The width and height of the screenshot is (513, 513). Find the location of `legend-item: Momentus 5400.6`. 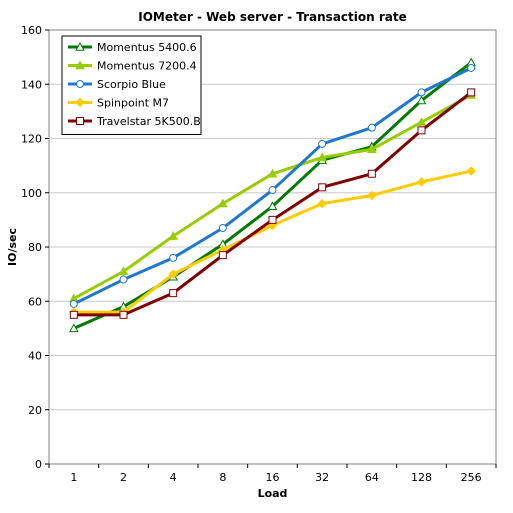

legend-item: Momentus 5400.6 is located at coordinates (132, 47).